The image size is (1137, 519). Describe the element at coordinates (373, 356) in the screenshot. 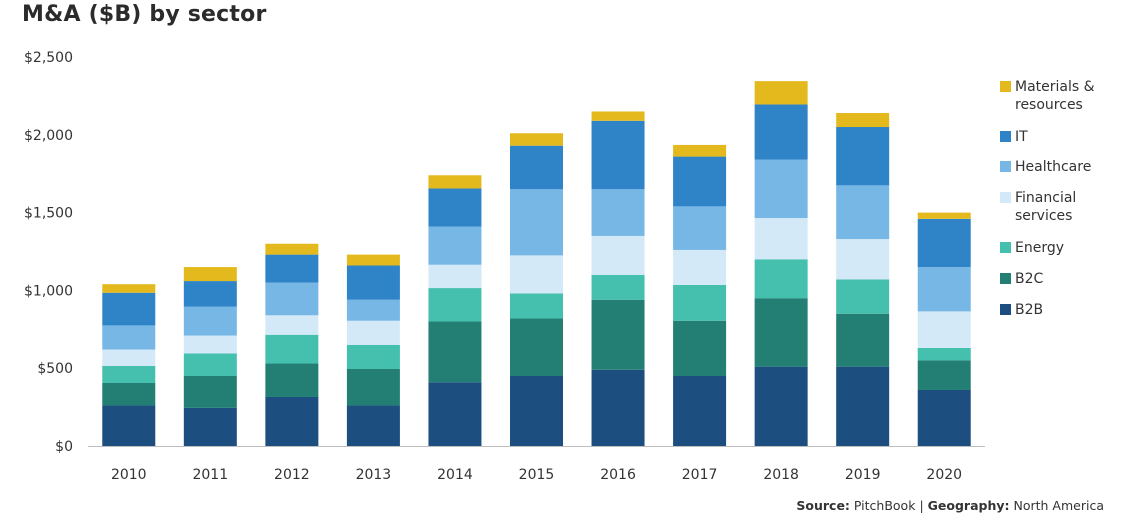

I see `bar-segment-energy-2013` at that location.